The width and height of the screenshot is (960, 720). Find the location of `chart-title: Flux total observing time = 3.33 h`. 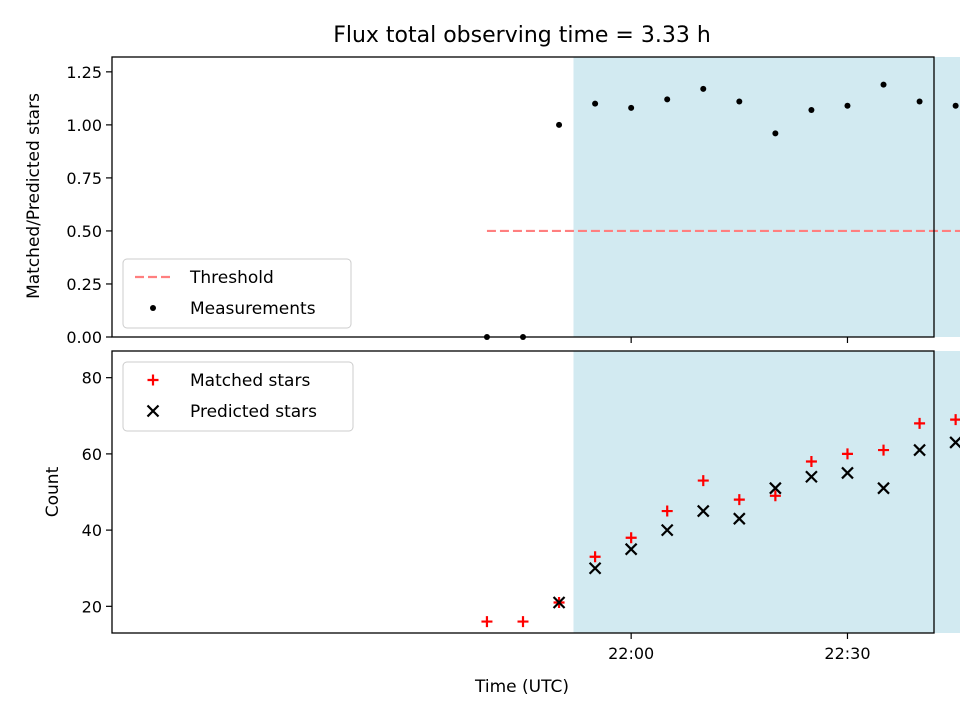

chart-title: Flux total observing time = 3.33 h is located at coordinates (522, 35).